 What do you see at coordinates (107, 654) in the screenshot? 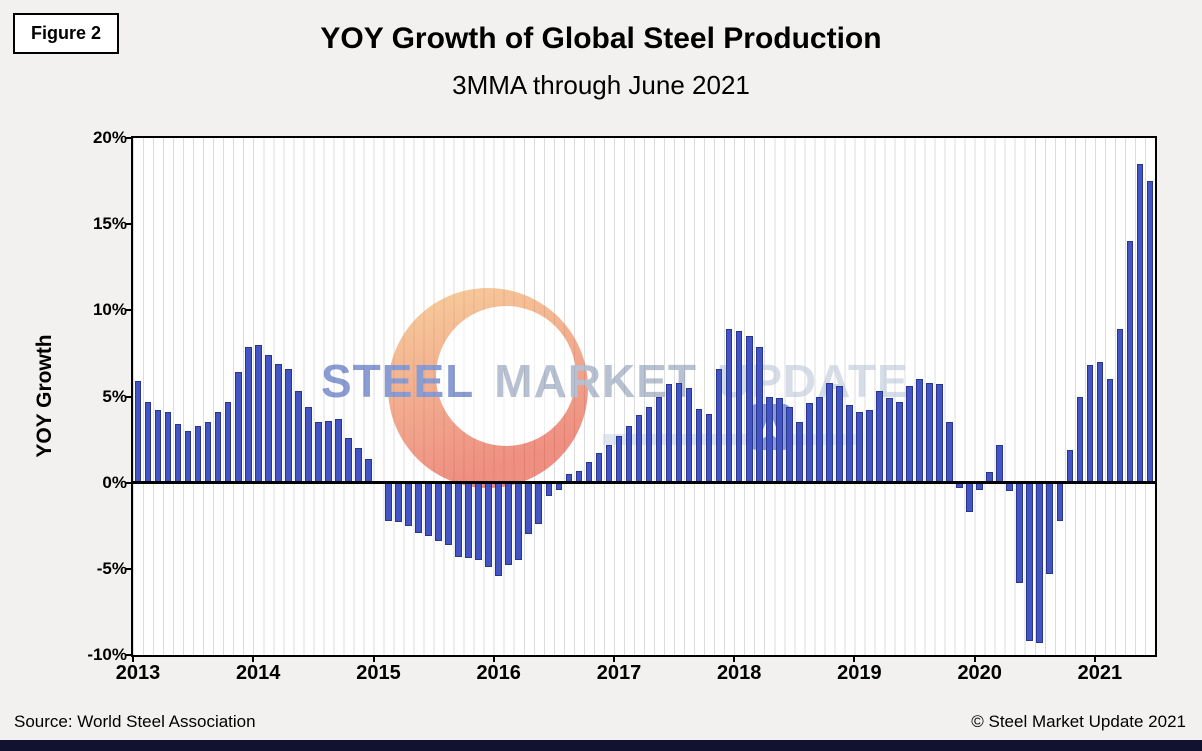
I see `y-tick-label: -10%` at bounding box center [107, 654].